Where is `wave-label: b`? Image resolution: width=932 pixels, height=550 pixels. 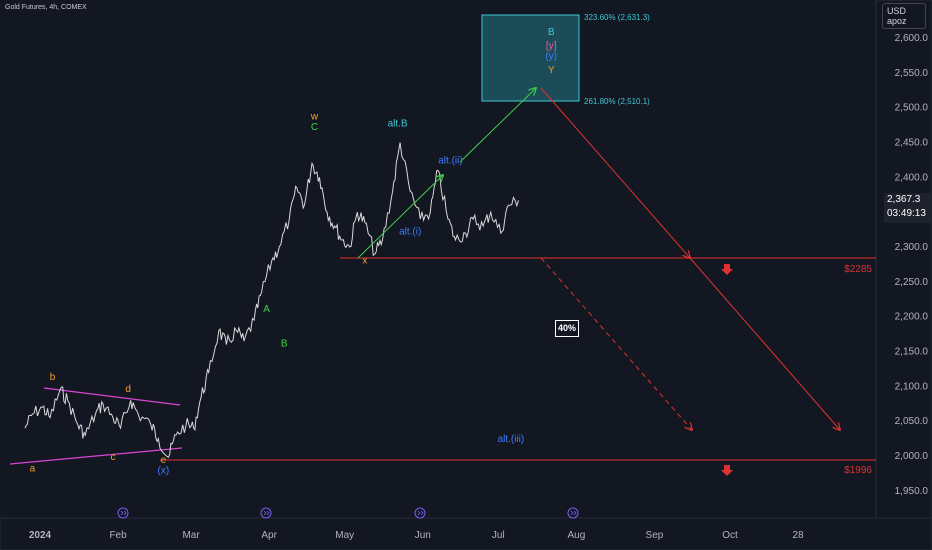 wave-label: b is located at coordinates (53, 377).